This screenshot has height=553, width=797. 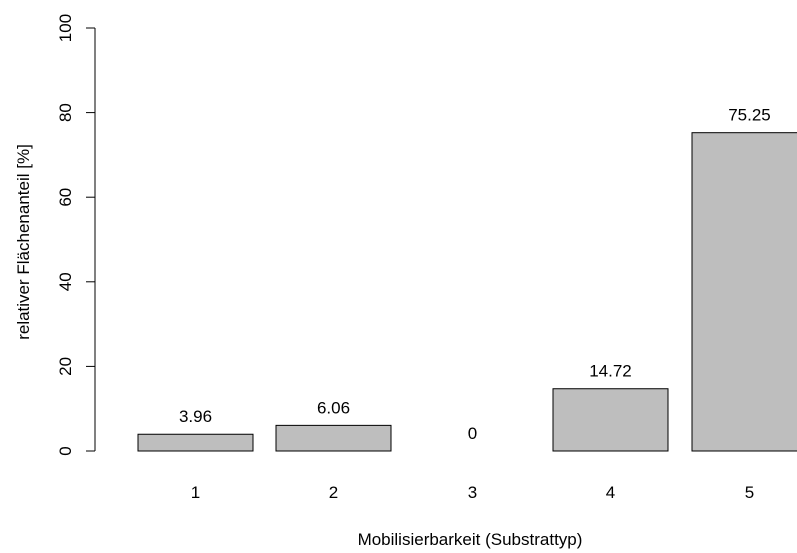 What do you see at coordinates (76, 235) in the screenshot?
I see `y-axis: 0 20 40 60 80 100` at bounding box center [76, 235].